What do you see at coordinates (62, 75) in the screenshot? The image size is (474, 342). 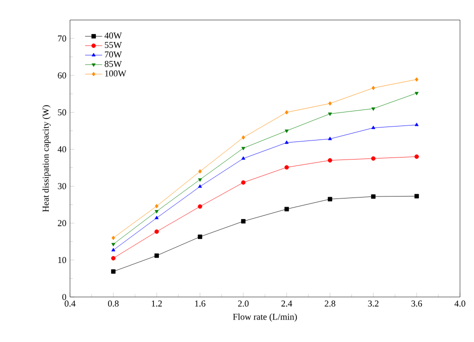 I see `y-tick-label: 60` at bounding box center [62, 75].